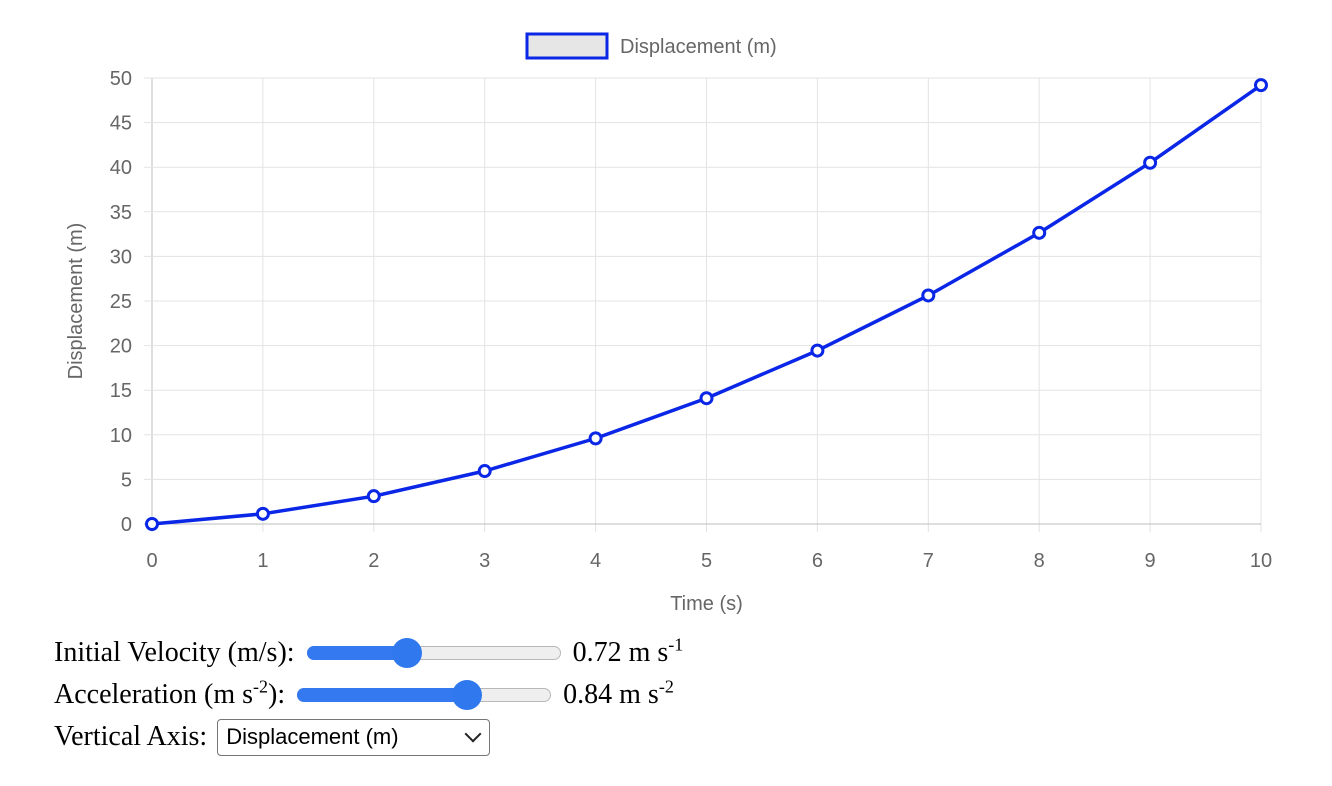  Describe the element at coordinates (126, 525) in the screenshot. I see `y-tick-label: 0` at that location.